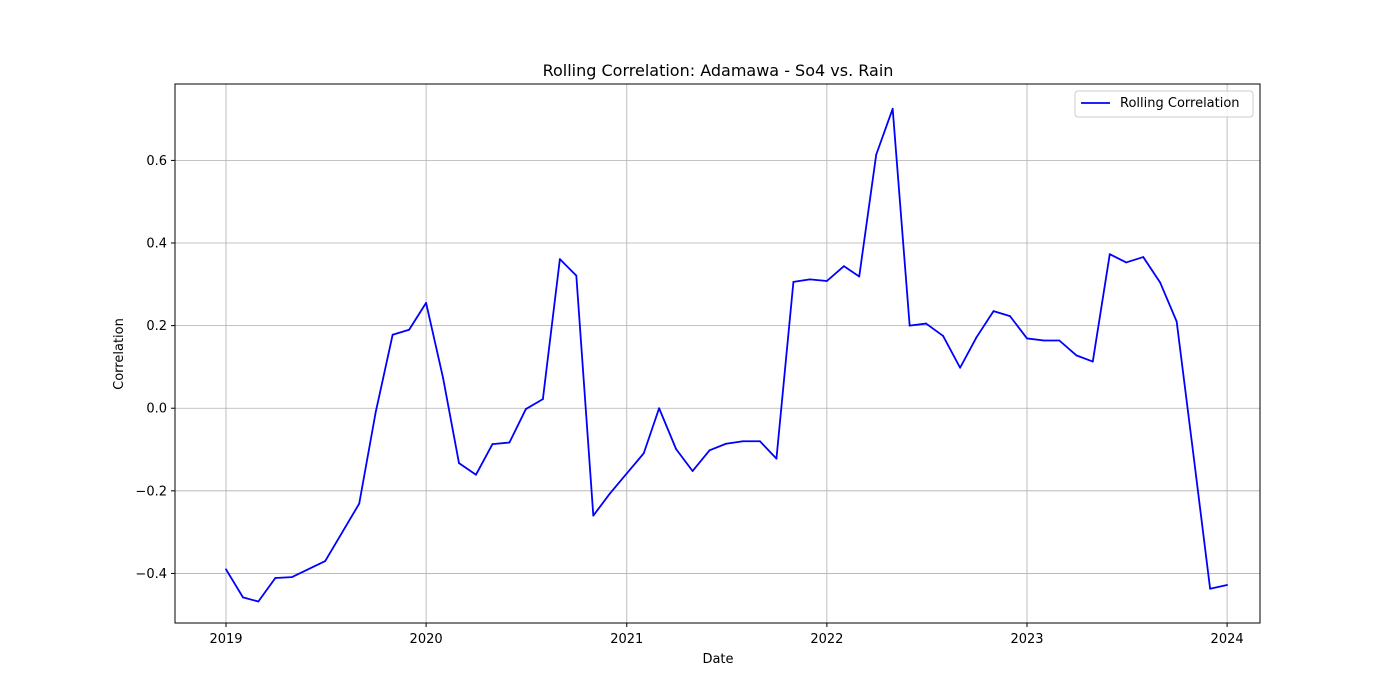  Describe the element at coordinates (1026, 639) in the screenshot. I see `x-tick-label: 2023` at that location.